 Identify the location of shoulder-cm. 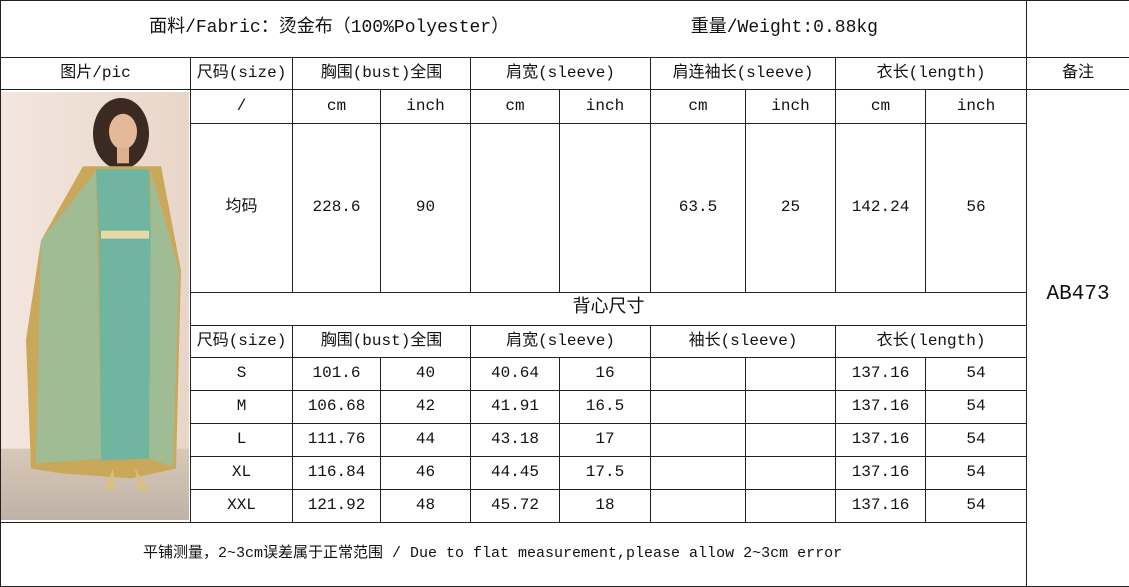
(515, 208).